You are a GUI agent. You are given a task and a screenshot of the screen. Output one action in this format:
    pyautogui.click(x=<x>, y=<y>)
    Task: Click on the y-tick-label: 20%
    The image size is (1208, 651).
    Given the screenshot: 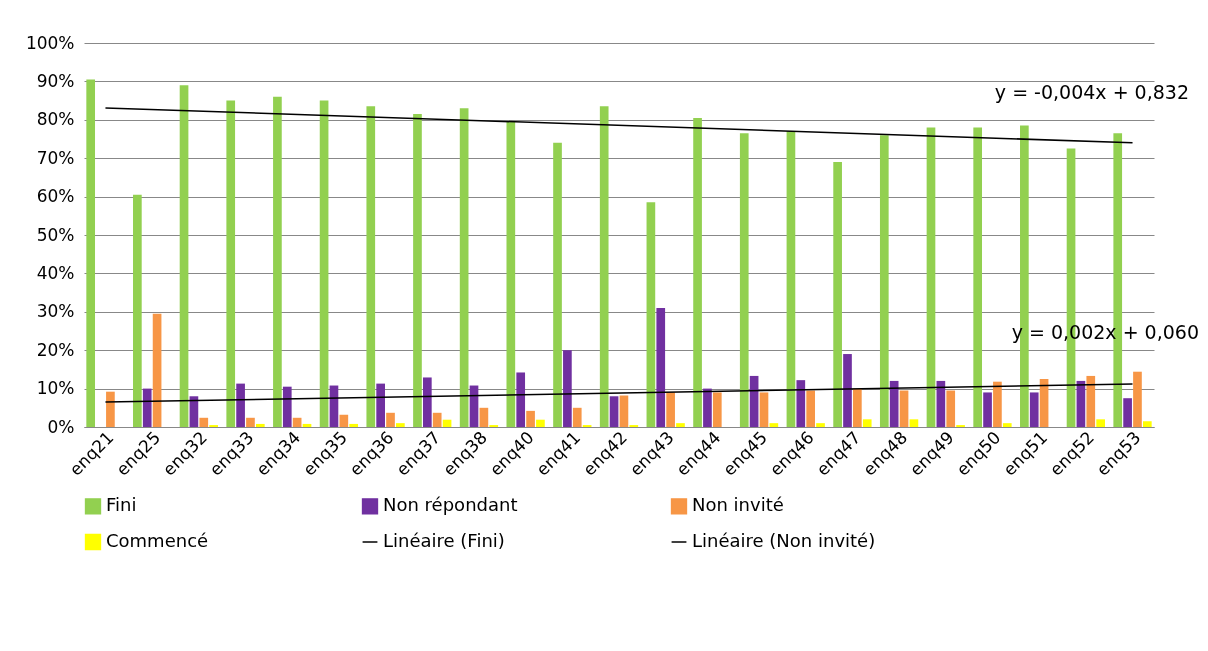 What is the action you would take?
    pyautogui.click(x=55, y=349)
    